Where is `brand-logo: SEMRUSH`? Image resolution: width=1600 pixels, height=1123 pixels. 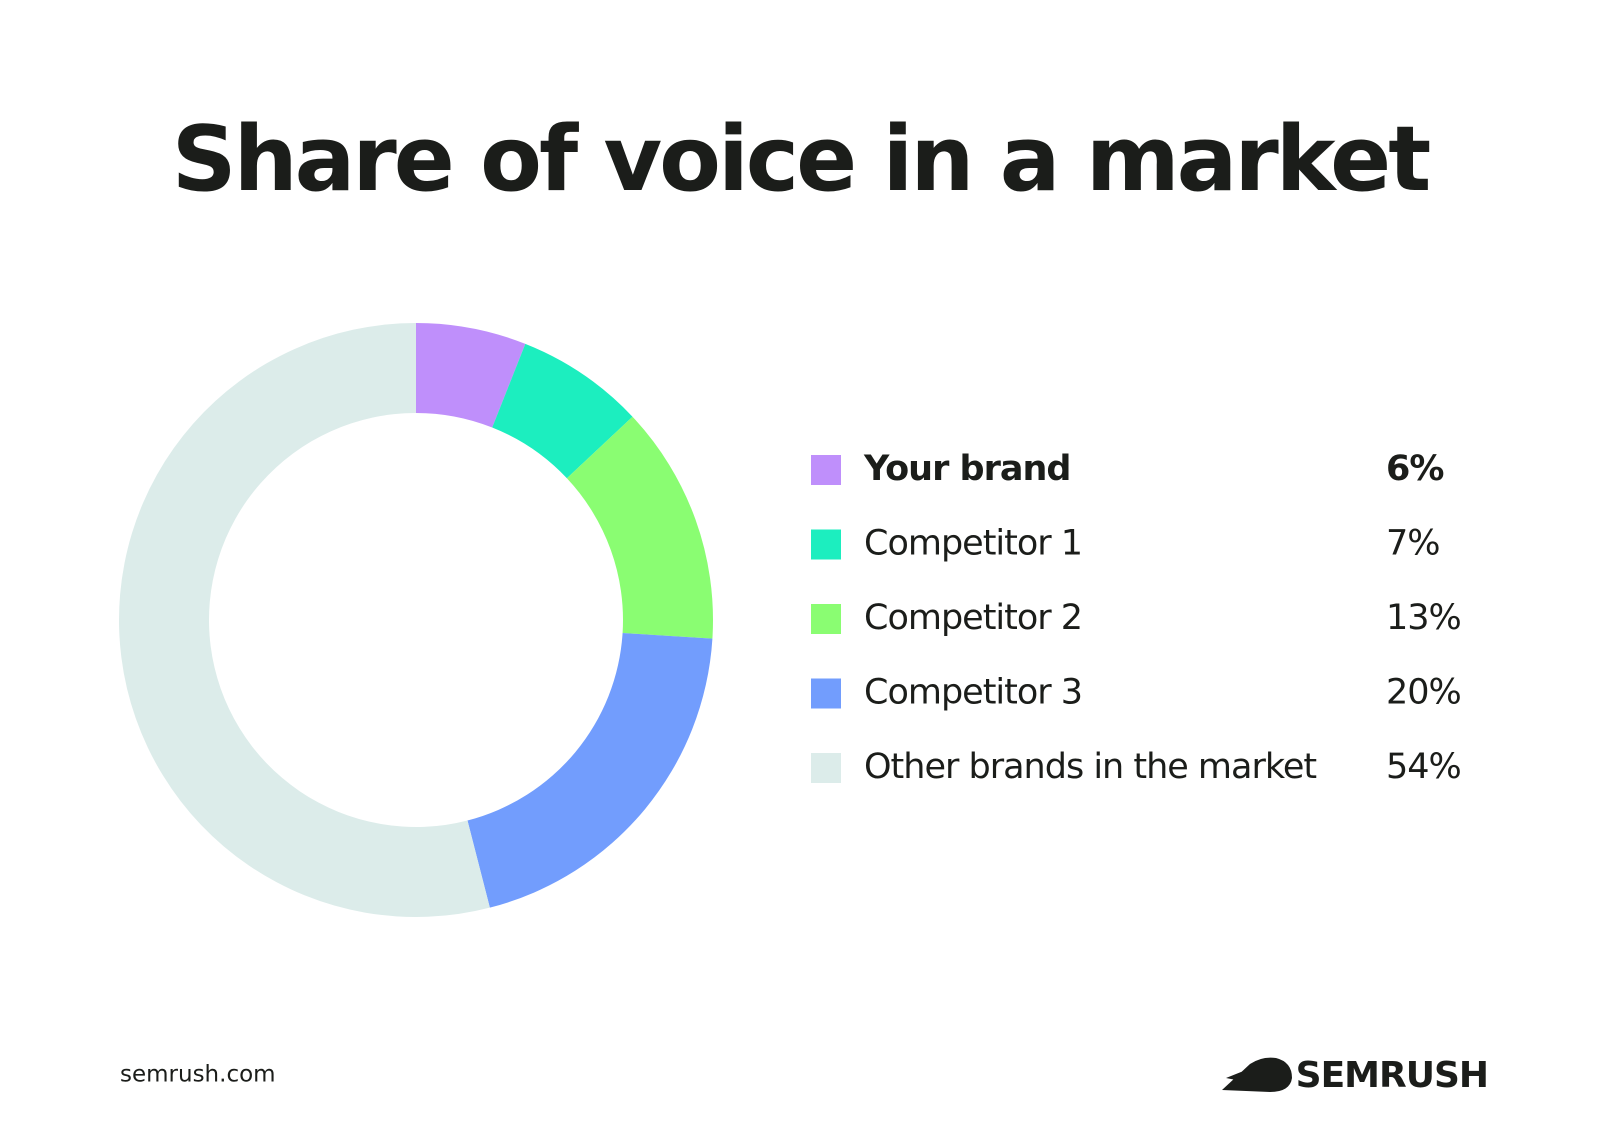
brand-logo: SEMRUSH is located at coordinates (1392, 1075).